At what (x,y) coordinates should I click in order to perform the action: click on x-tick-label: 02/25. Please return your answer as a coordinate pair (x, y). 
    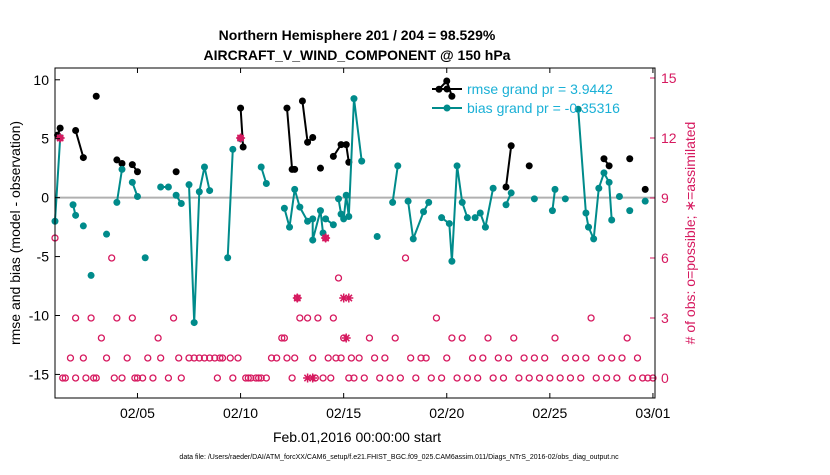
    Looking at the image, I should click on (549, 413).